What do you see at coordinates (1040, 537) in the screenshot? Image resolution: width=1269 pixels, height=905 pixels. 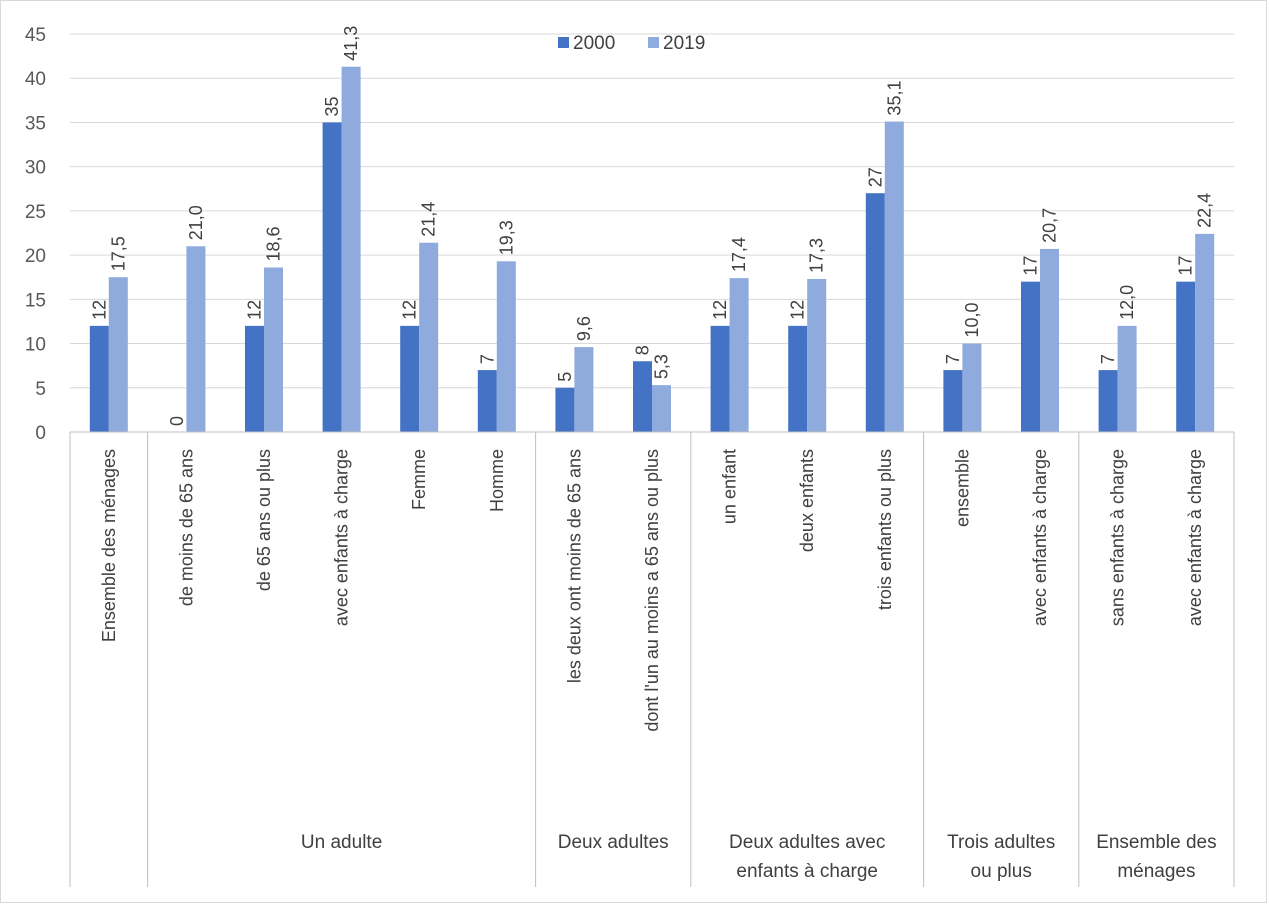 I see `category-label-12: avec enfants à charge` at bounding box center [1040, 537].